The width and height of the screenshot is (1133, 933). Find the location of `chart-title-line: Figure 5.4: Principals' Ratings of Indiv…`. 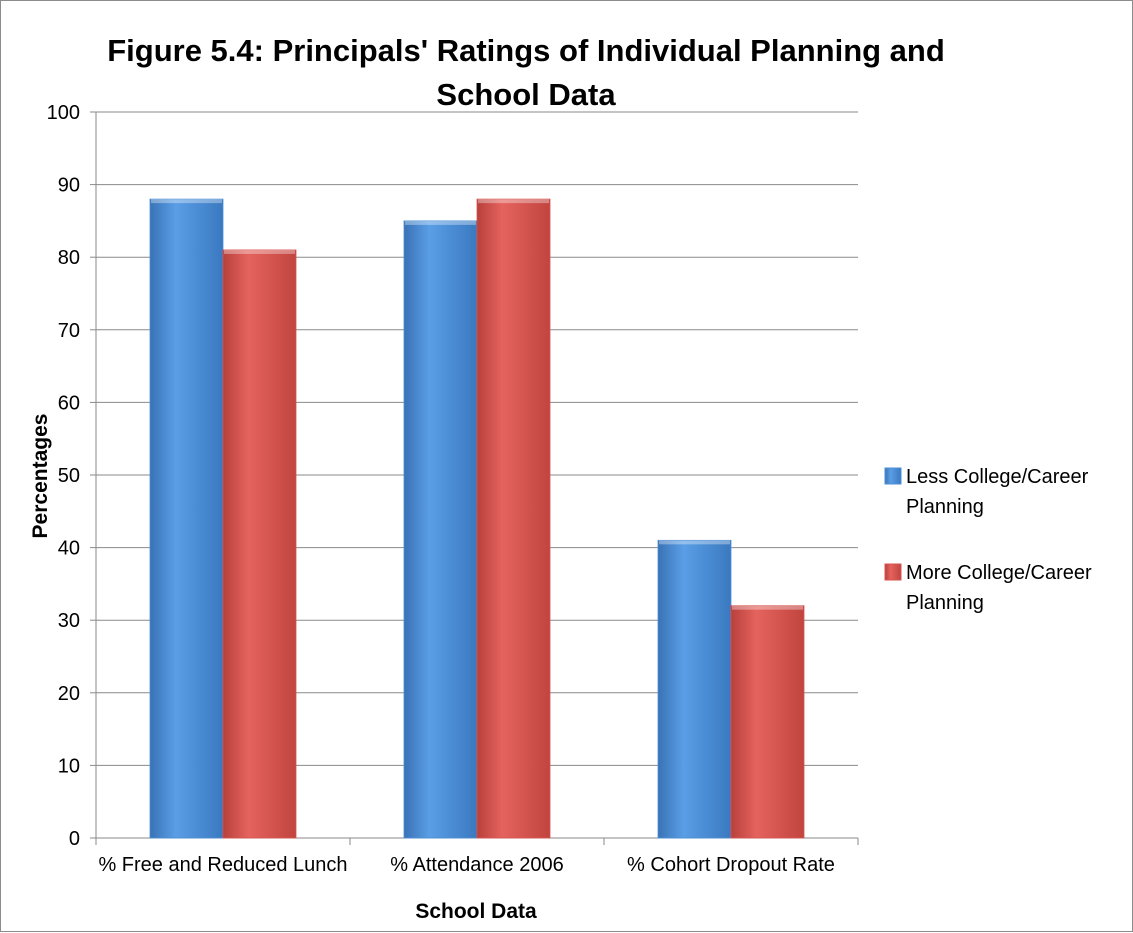

chart-title-line: Figure 5.4: Principals' Ratings of Indiv… is located at coordinates (526, 50).